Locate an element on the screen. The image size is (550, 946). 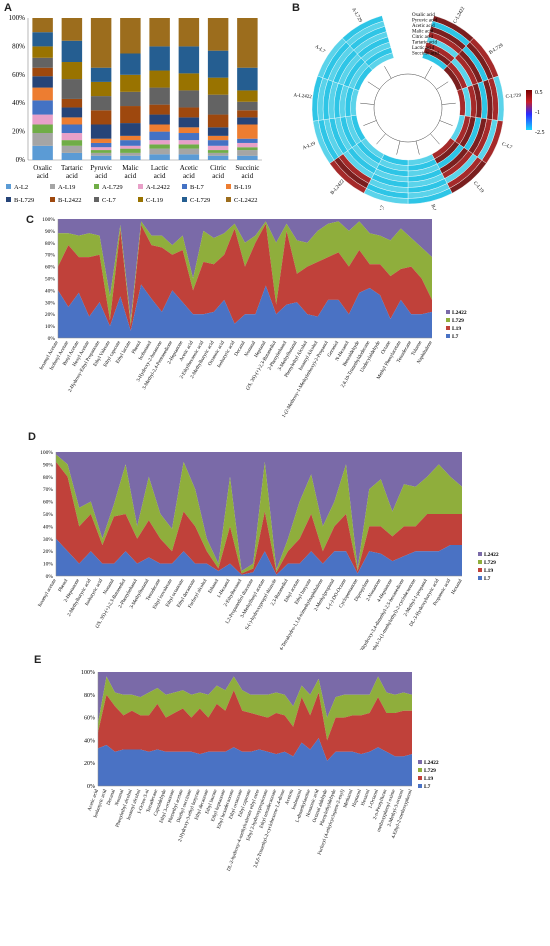
y-tick-label: 90% is located at coordinates (48, 465).